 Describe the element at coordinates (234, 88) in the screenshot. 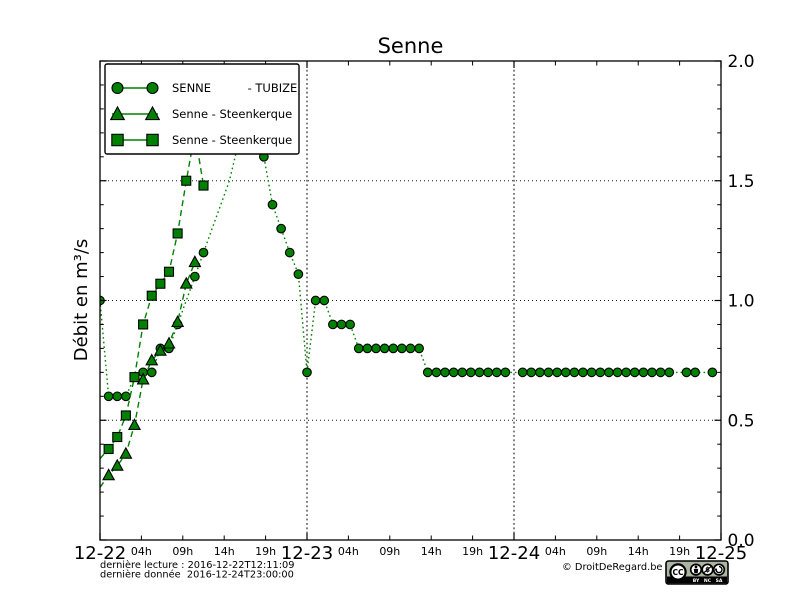

I see `legend-label-tubize: SENNE - TUBIZE` at that location.